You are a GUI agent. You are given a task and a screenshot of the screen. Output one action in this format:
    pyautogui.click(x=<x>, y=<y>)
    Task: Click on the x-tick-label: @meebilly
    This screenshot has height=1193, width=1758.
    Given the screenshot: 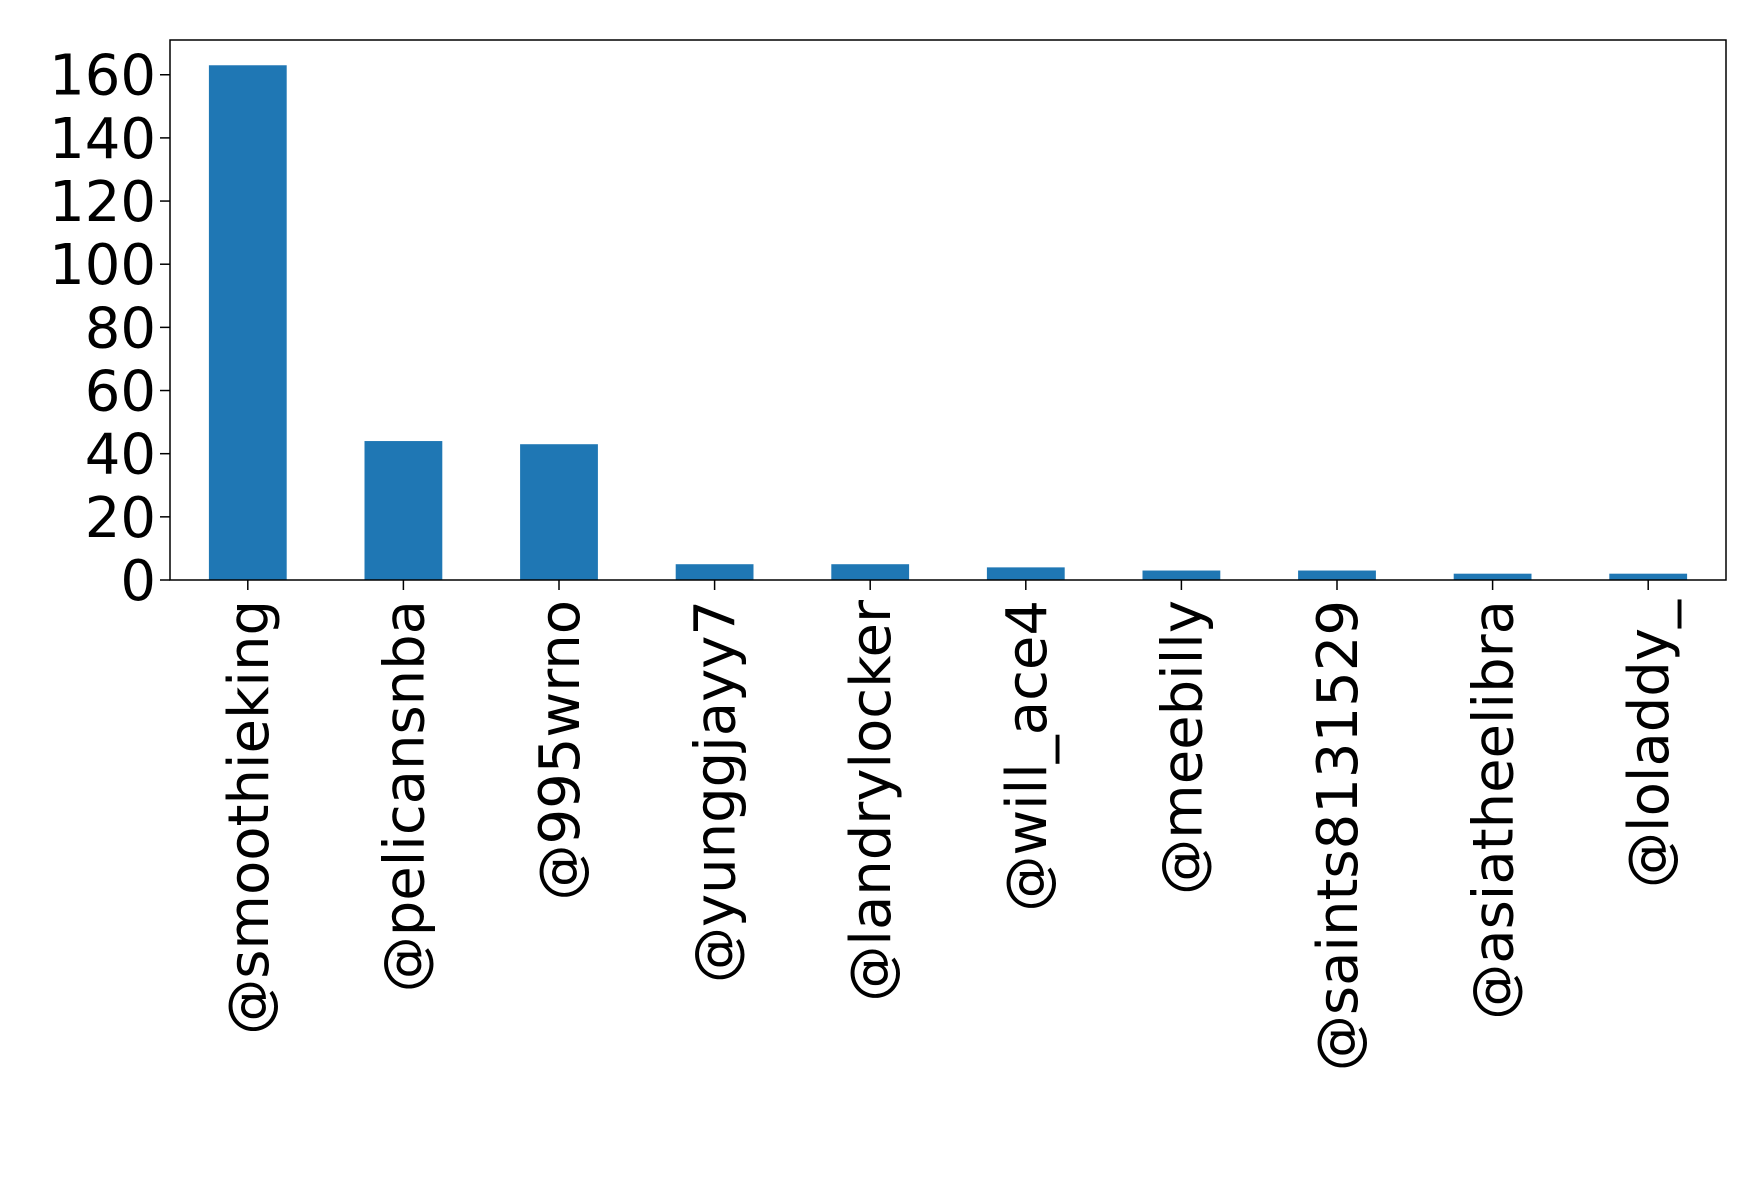 What is the action you would take?
    pyautogui.click(x=1182, y=747)
    